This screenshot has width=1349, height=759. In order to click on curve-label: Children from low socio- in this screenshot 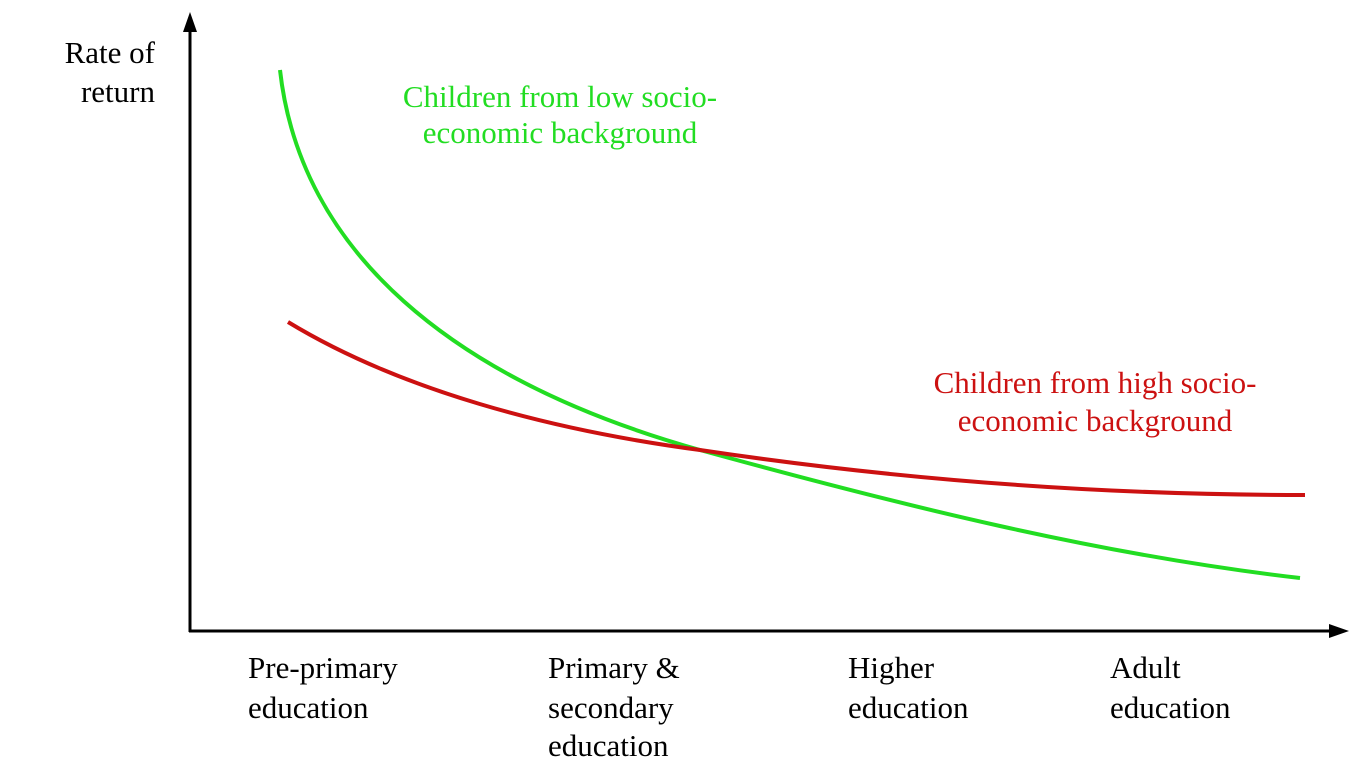, I will do `click(560, 96)`.